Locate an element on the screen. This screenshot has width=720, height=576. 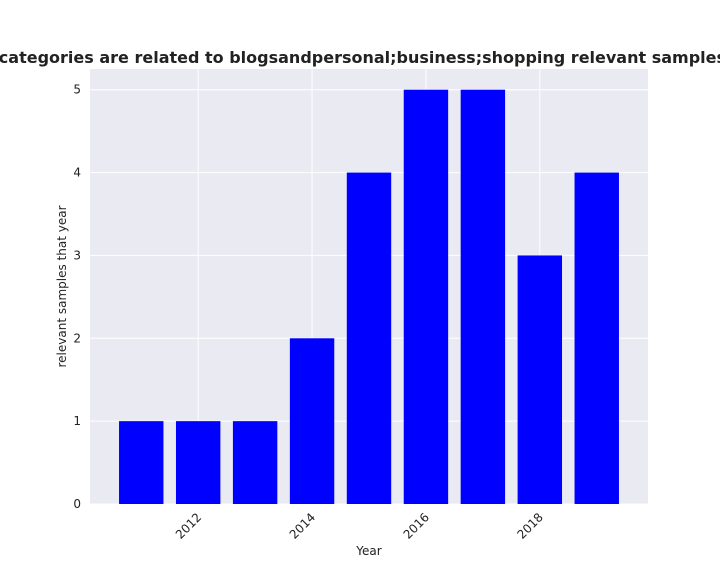
bar-2016 is located at coordinates (426, 296).